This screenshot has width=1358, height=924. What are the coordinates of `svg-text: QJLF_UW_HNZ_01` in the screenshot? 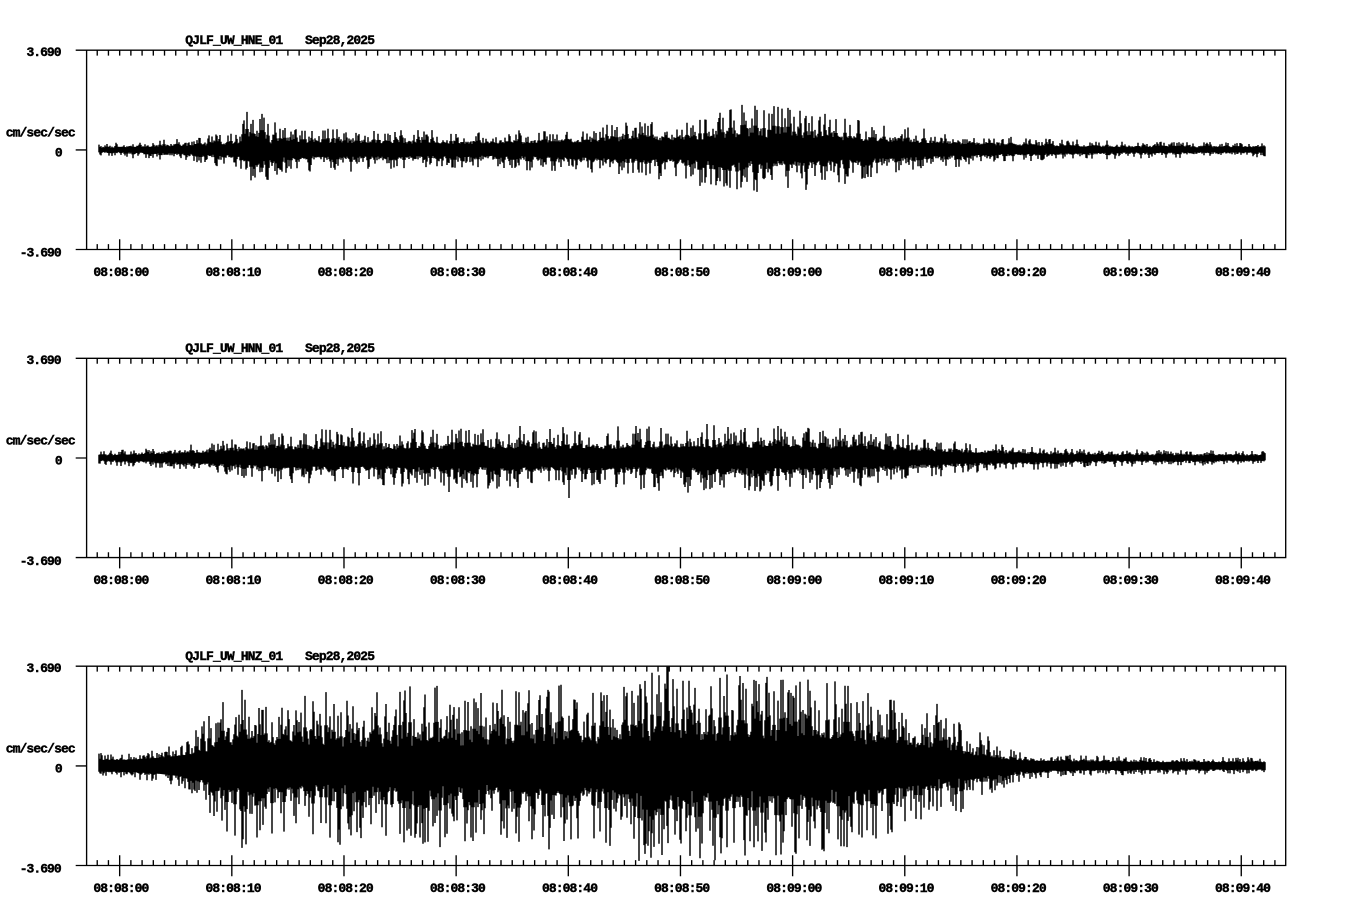 It's located at (234, 656).